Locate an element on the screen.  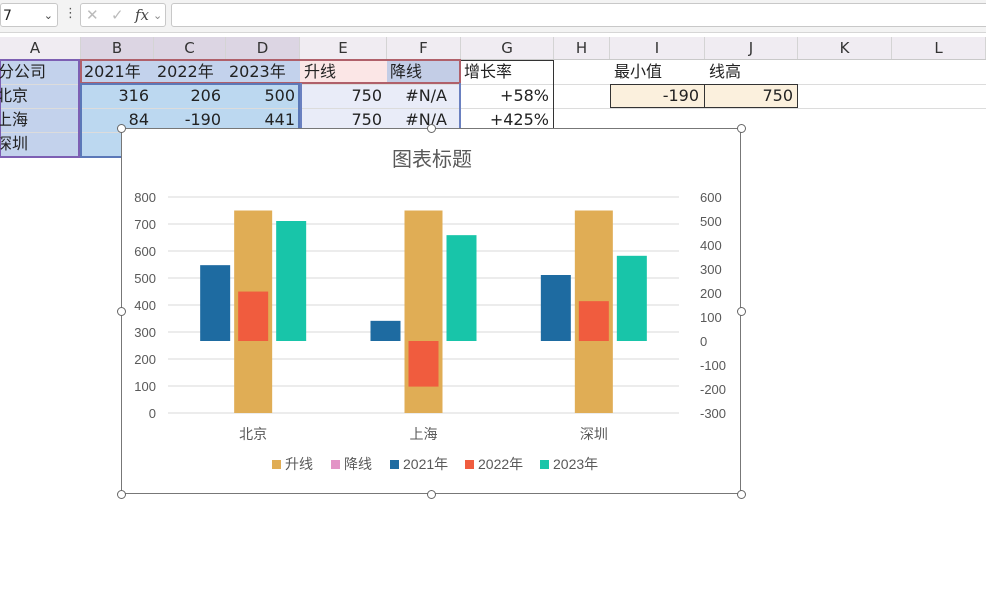
cell-value: 441 is located at coordinates (279, 119).